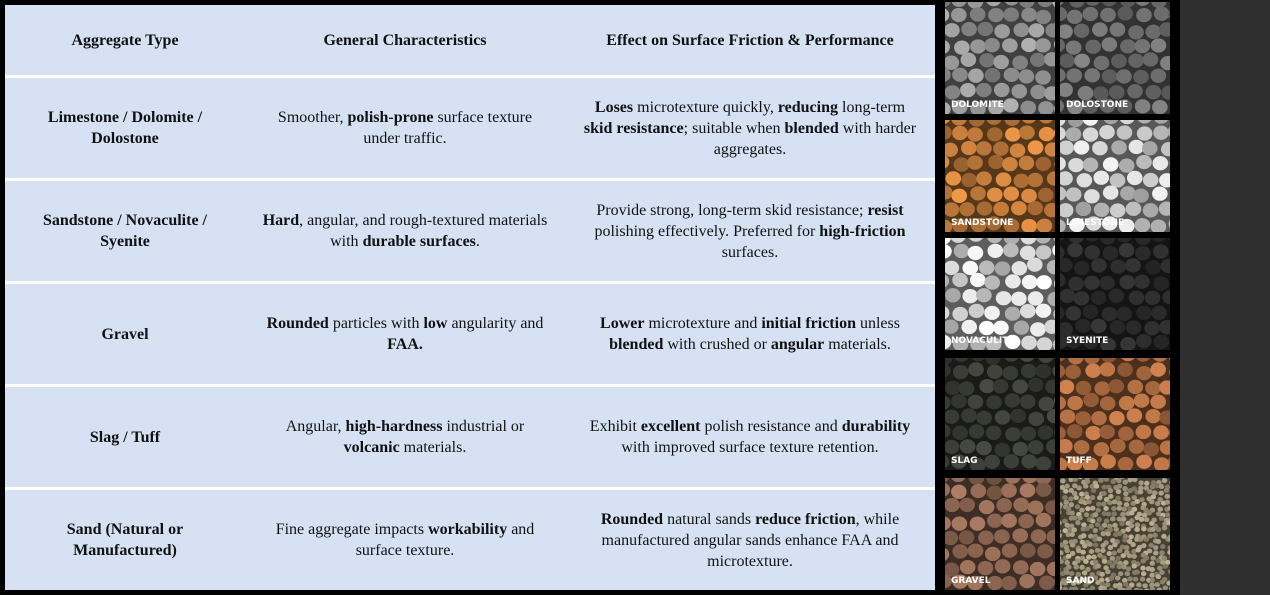  What do you see at coordinates (477, 241) in the screenshot?
I see `text-run: .` at bounding box center [477, 241].